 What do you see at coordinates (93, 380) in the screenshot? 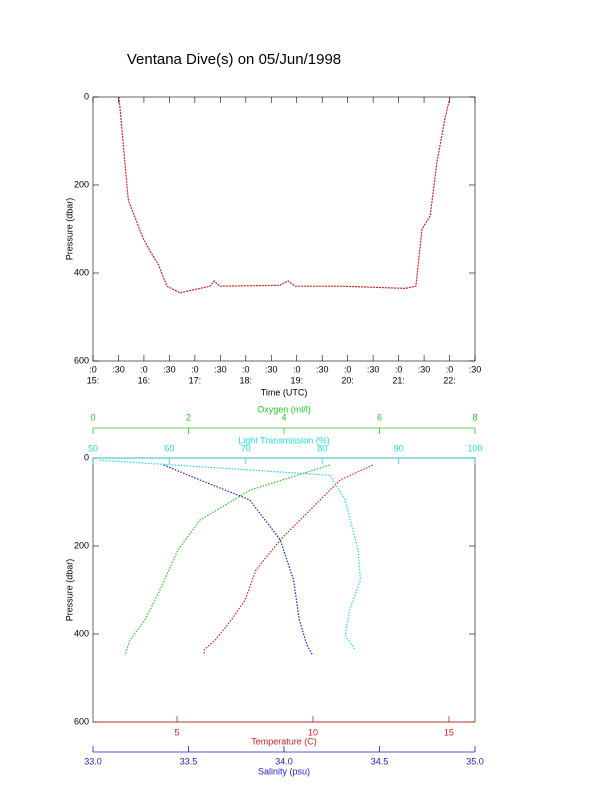
I see `hour-label: 15:` at bounding box center [93, 380].